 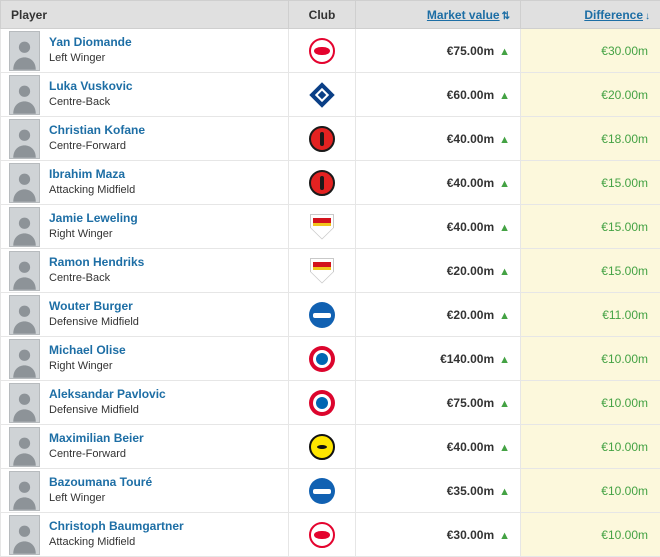 What do you see at coordinates (438, 403) in the screenshot?
I see `market-value-cell: €75.00m ▲` at bounding box center [438, 403].